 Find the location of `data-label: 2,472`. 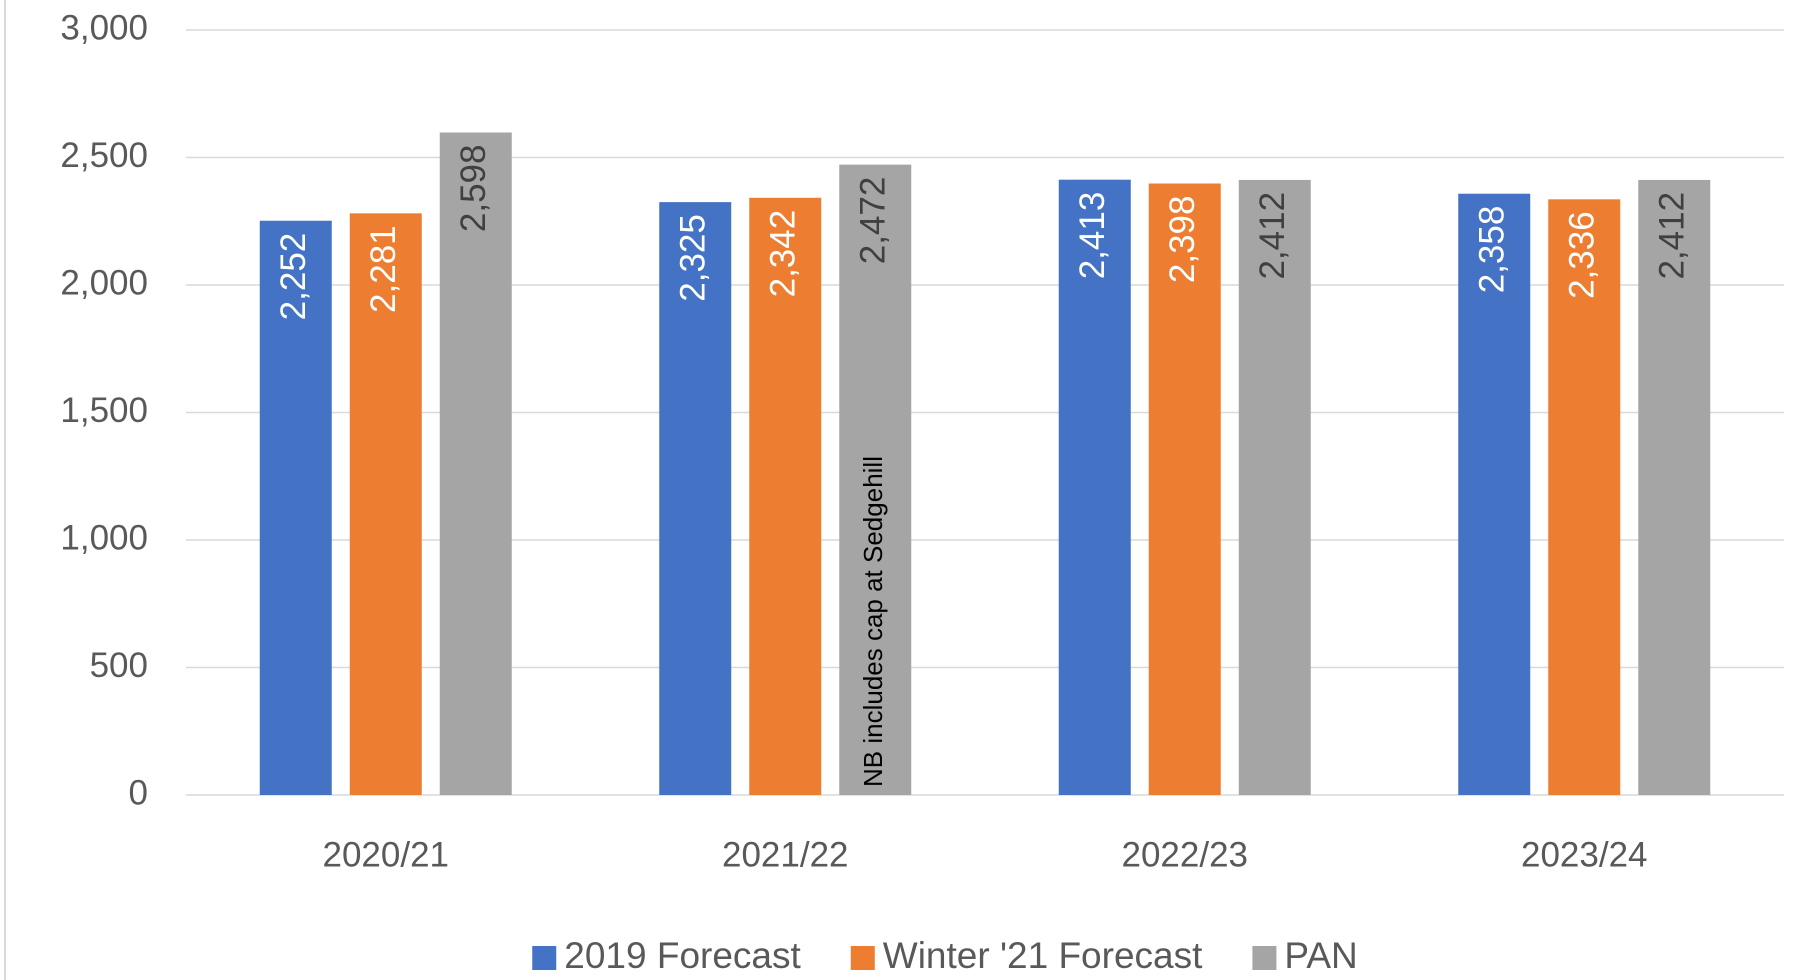

data-label: 2,472 is located at coordinates (873, 221).